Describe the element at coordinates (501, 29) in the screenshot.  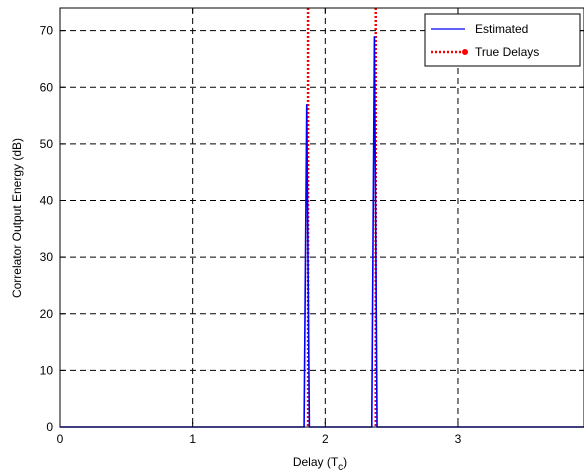
I see `legend-estimated-label: Estimated` at that location.